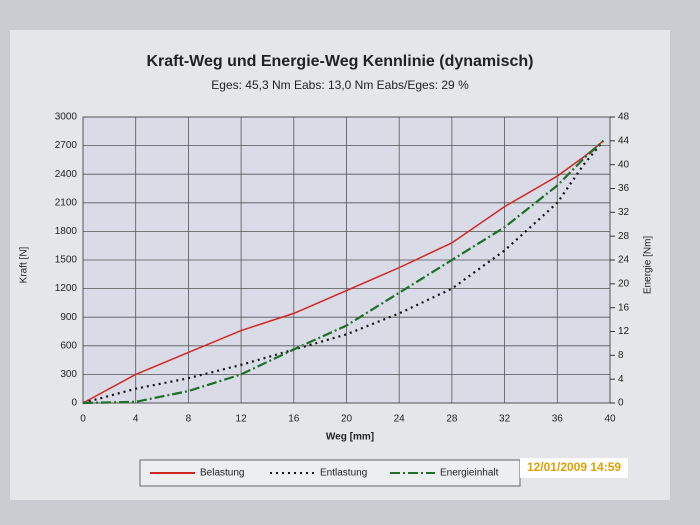 The image size is (700, 525). I want to click on y2-tick-label: 36, so click(624, 188).